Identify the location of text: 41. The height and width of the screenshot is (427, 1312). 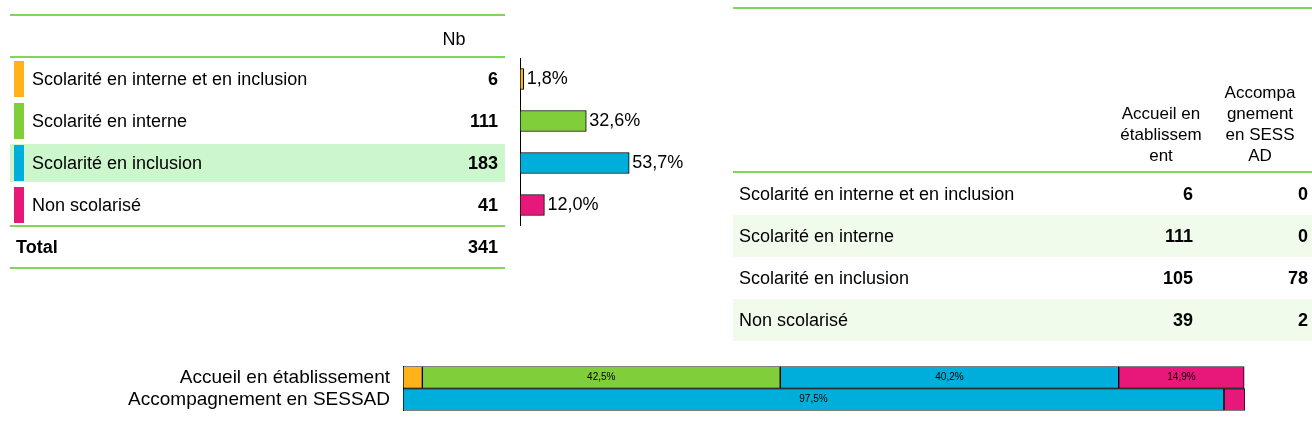
(487, 205).